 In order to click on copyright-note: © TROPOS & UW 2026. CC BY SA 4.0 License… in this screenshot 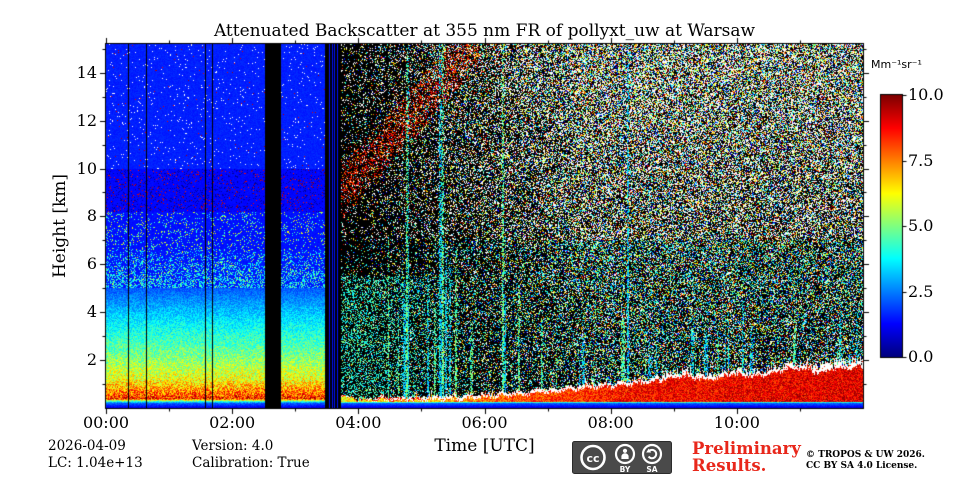, I will do `click(865, 461)`.